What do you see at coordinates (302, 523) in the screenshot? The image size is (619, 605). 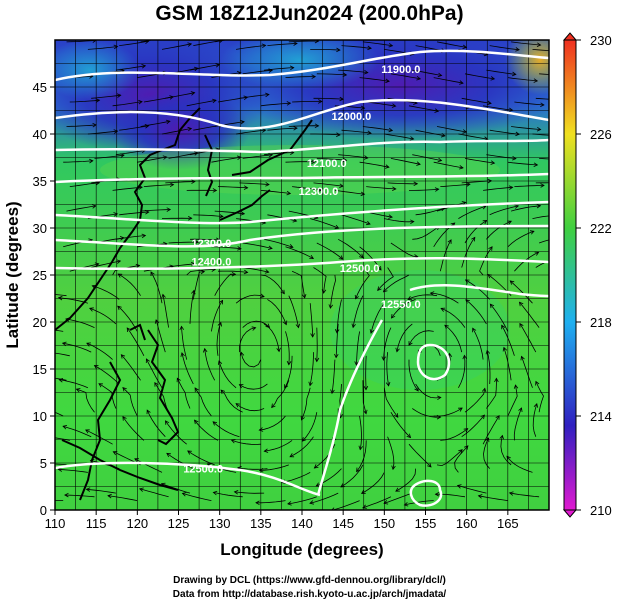 I see `x-tick-label: 140` at bounding box center [302, 523].